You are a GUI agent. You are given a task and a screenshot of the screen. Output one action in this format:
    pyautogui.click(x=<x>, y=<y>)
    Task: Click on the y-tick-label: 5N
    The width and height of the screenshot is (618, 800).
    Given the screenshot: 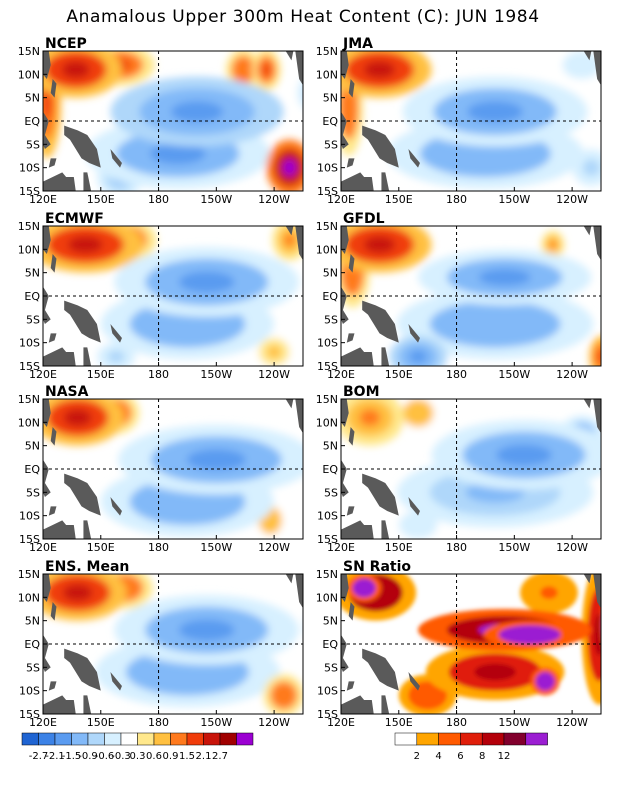 What is the action you would take?
    pyautogui.click(x=32, y=98)
    